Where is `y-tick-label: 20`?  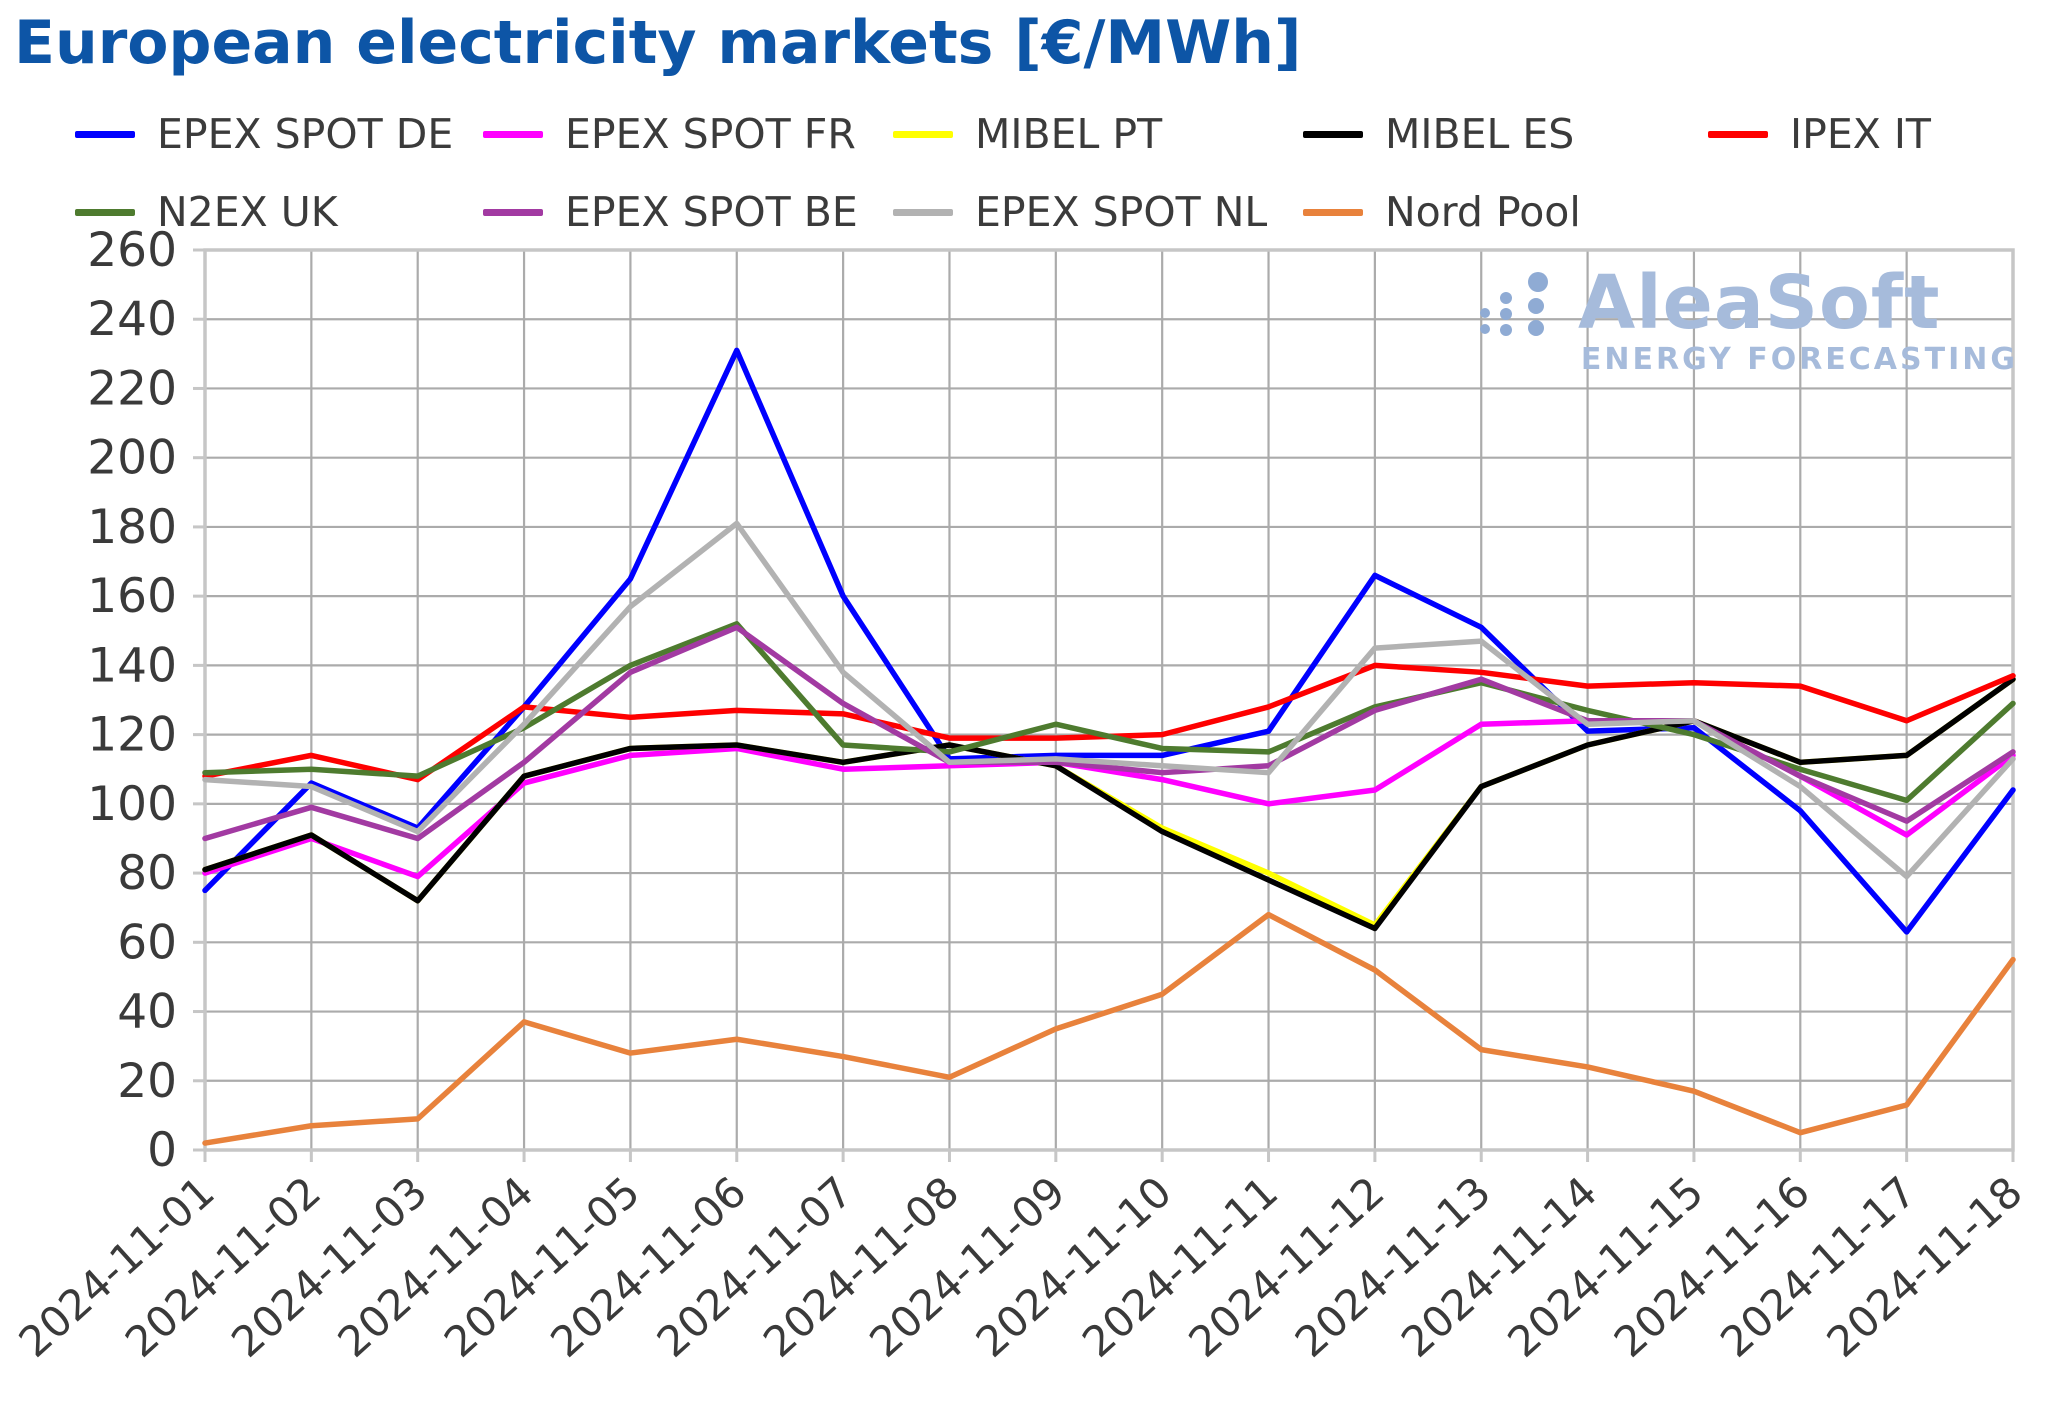
y-tick-label: 20 is located at coordinates (147, 1081).